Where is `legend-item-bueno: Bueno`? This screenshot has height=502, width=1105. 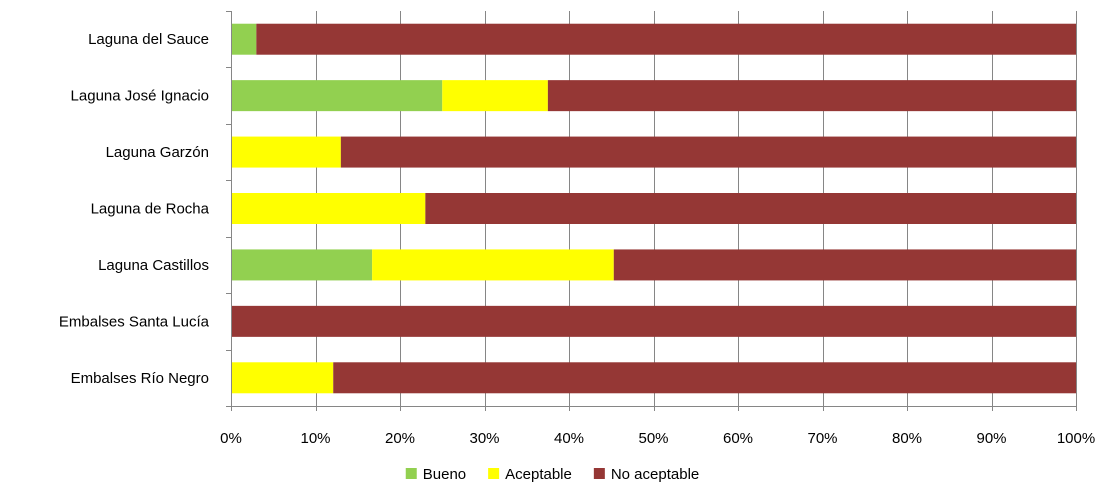
legend-item-bueno: Bueno is located at coordinates (435, 474).